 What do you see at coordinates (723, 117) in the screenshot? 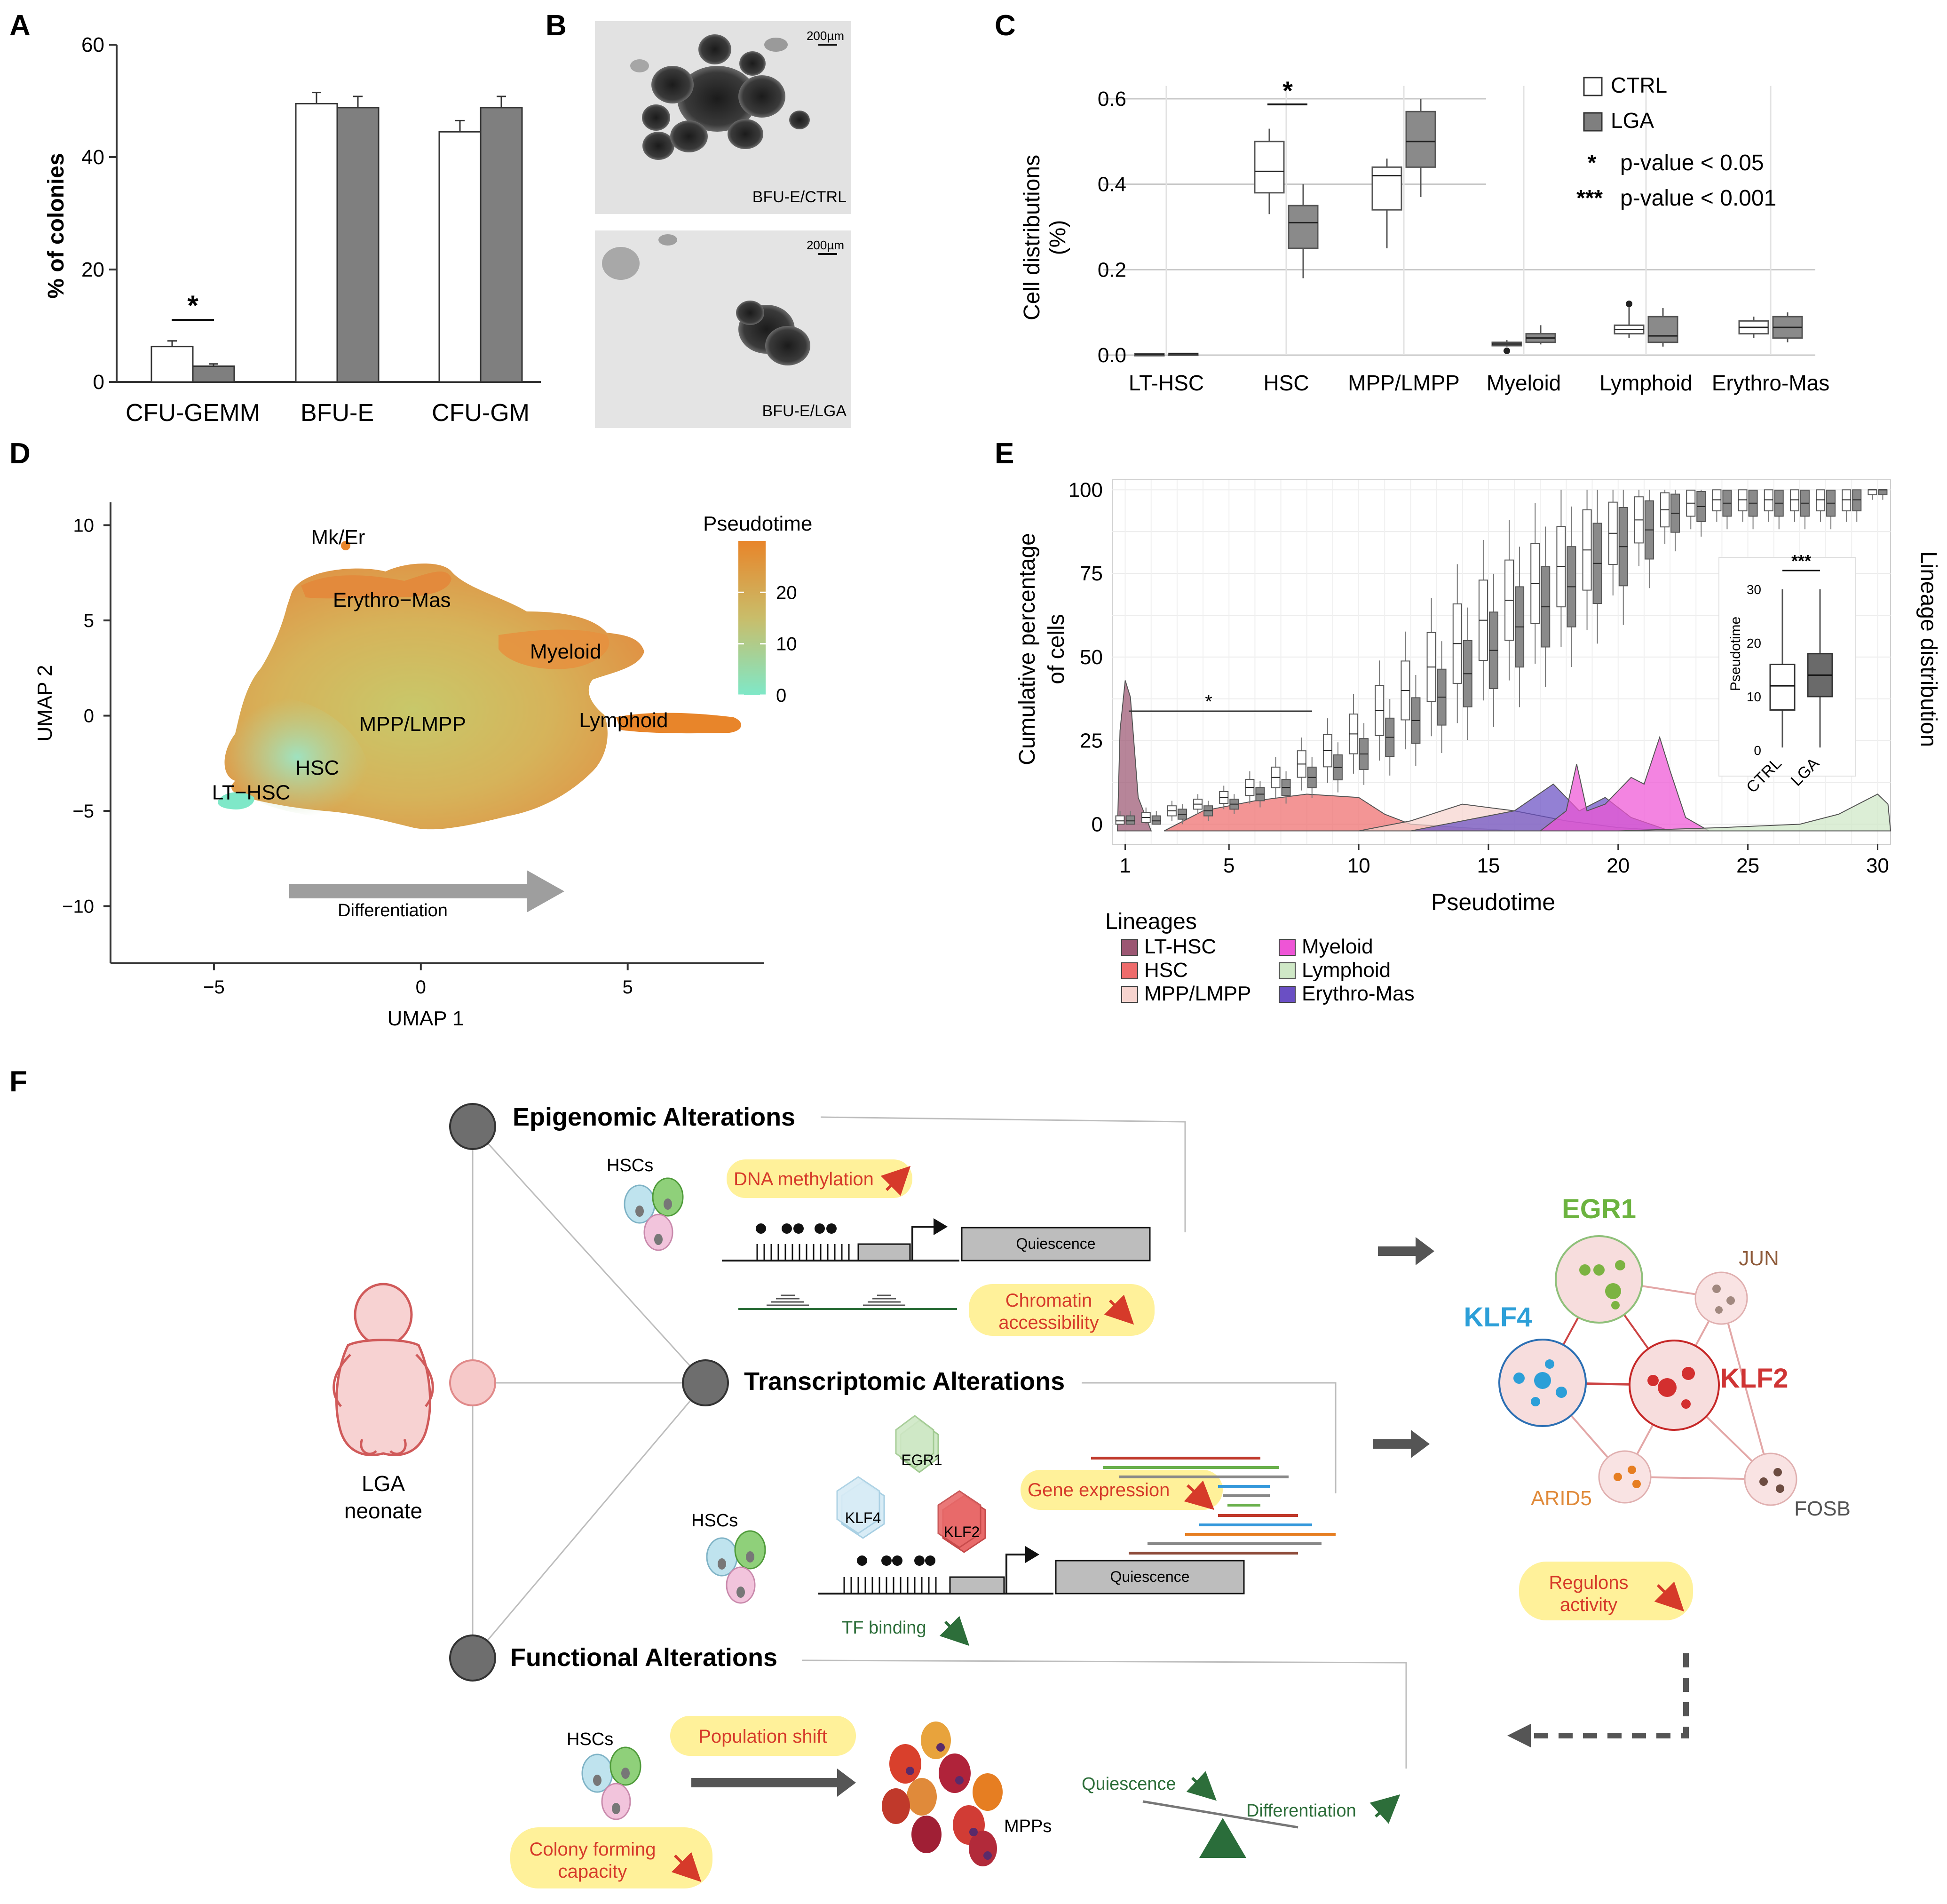
I see `micrograph-ctrl: 200µm BFU-E/CTRL` at bounding box center [723, 117].